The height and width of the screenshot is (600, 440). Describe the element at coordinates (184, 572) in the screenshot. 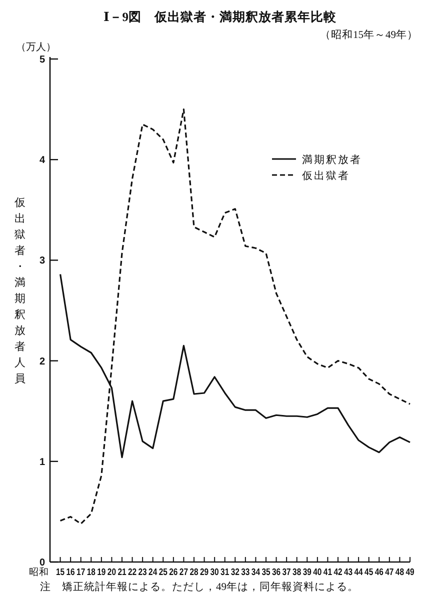

I see `x-tick-label: 27` at that location.